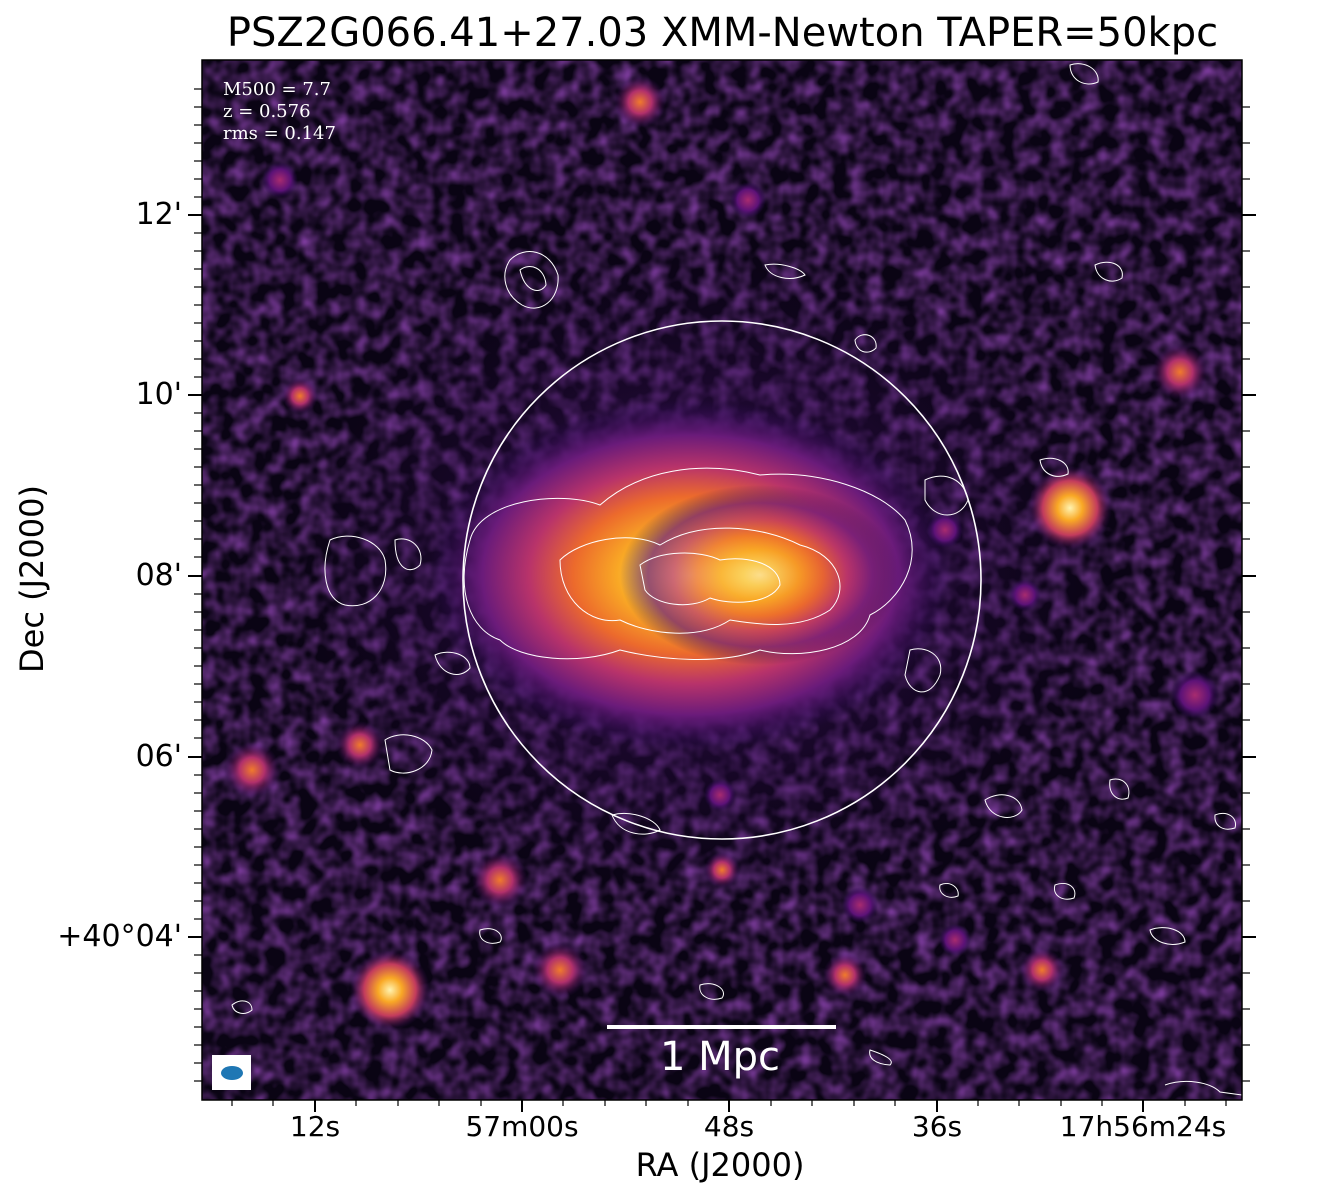 The image size is (1321, 1200). Describe the element at coordinates (232, 1073) in the screenshot. I see `beam-ellipse` at that location.